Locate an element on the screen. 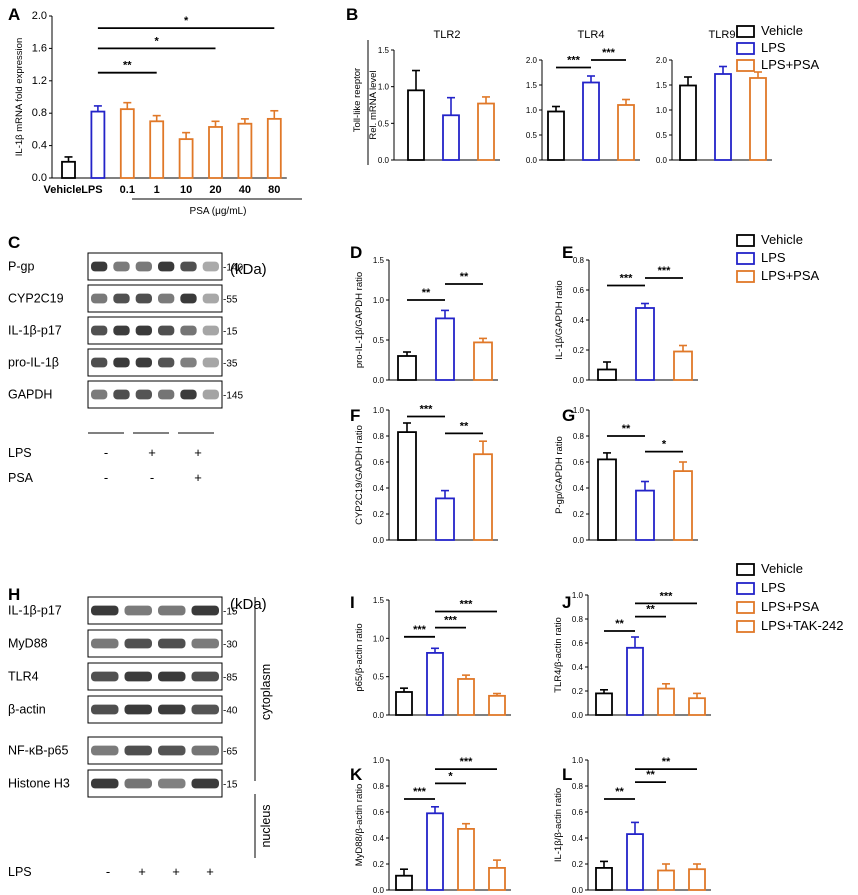  y-tick-label-f: 0.2 is located at coordinates (379, 514).